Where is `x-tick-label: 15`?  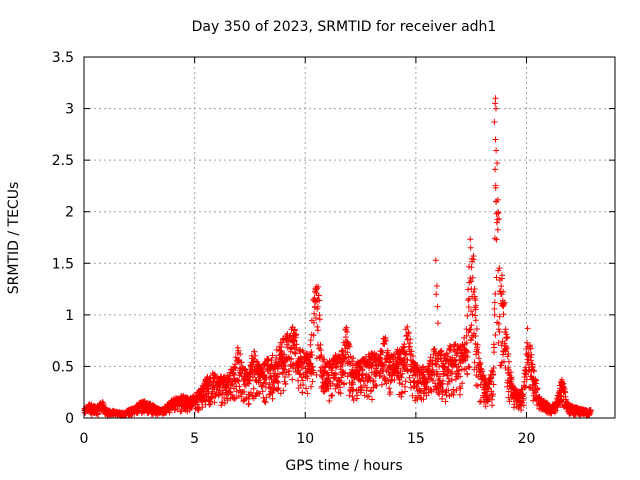
x-tick-label: 15 is located at coordinates (416, 439).